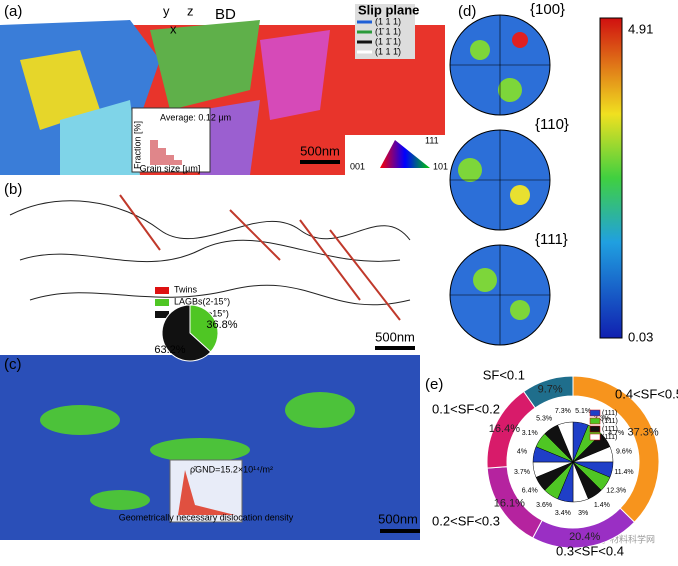  What do you see at coordinates (388, 41) in the screenshot?
I see `legend-entry: (1 1̄ 1)` at bounding box center [388, 41].